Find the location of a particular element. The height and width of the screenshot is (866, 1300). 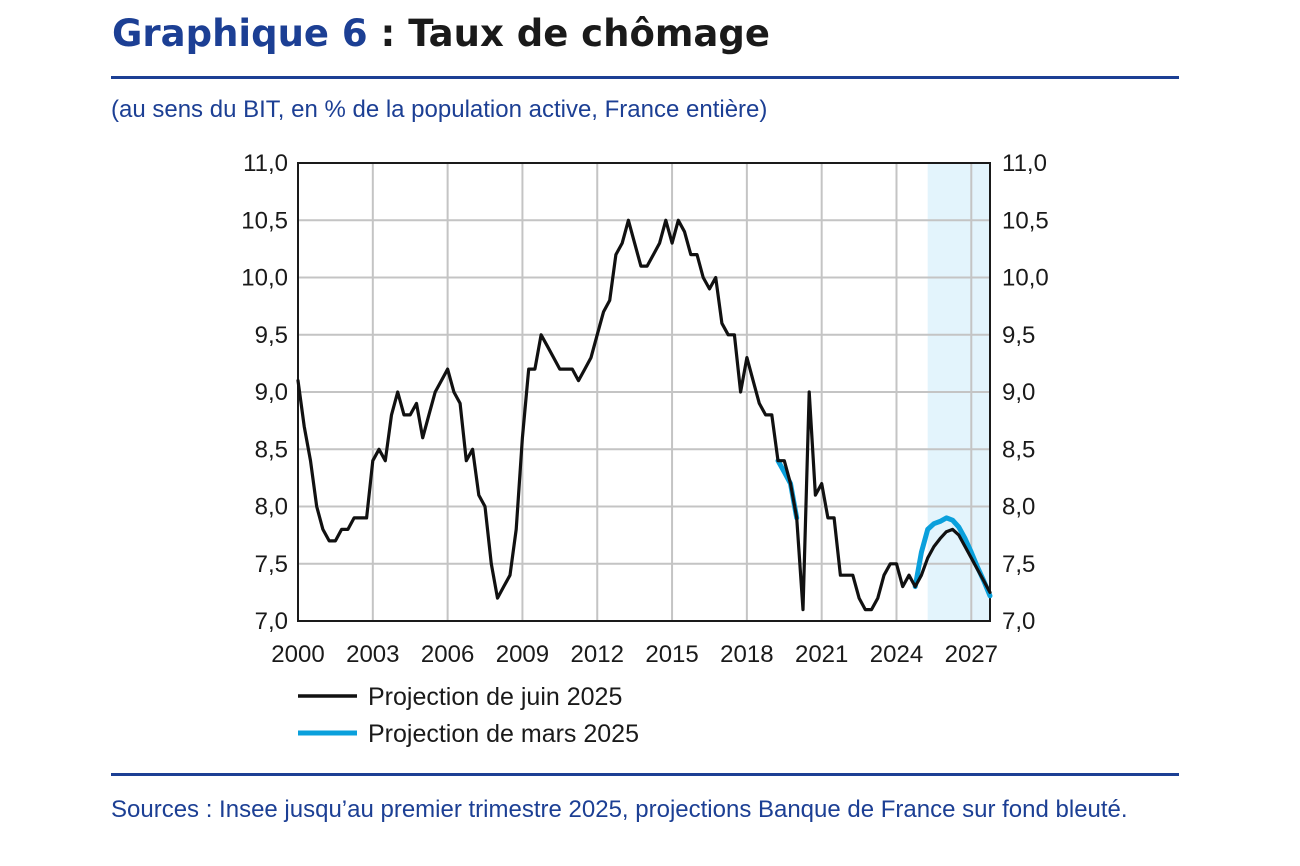

y-tick-label-right: 7,5 is located at coordinates (1018, 564).